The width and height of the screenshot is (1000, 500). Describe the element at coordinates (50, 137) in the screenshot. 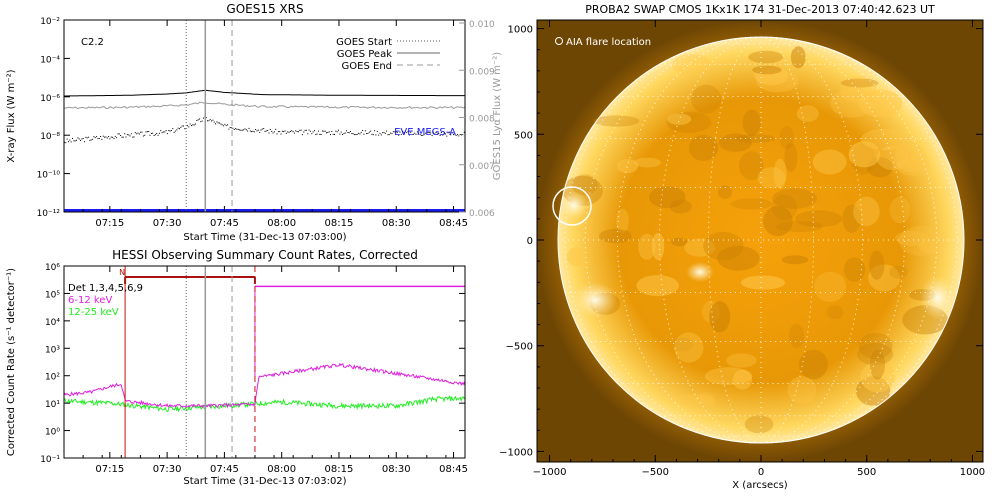

I see `goes-ytick-label: 10⁻⁸` at that location.